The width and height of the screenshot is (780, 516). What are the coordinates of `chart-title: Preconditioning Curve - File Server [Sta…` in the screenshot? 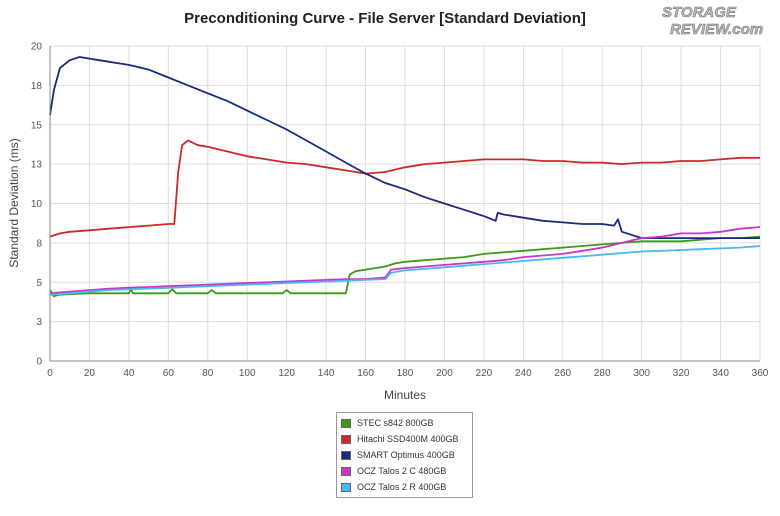 It's located at (385, 18).